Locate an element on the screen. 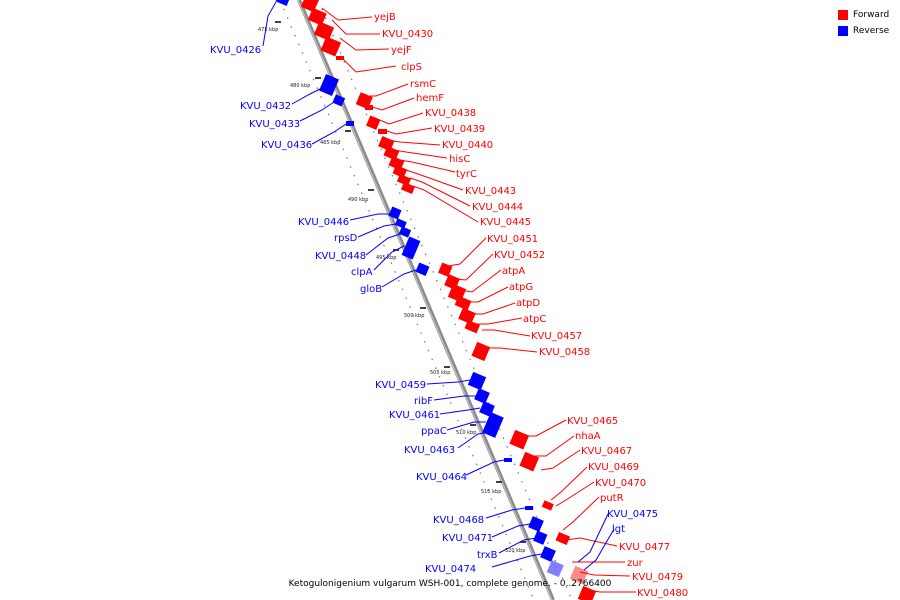 The width and height of the screenshot is (900, 600). gene-label: yejB is located at coordinates (385, 17).